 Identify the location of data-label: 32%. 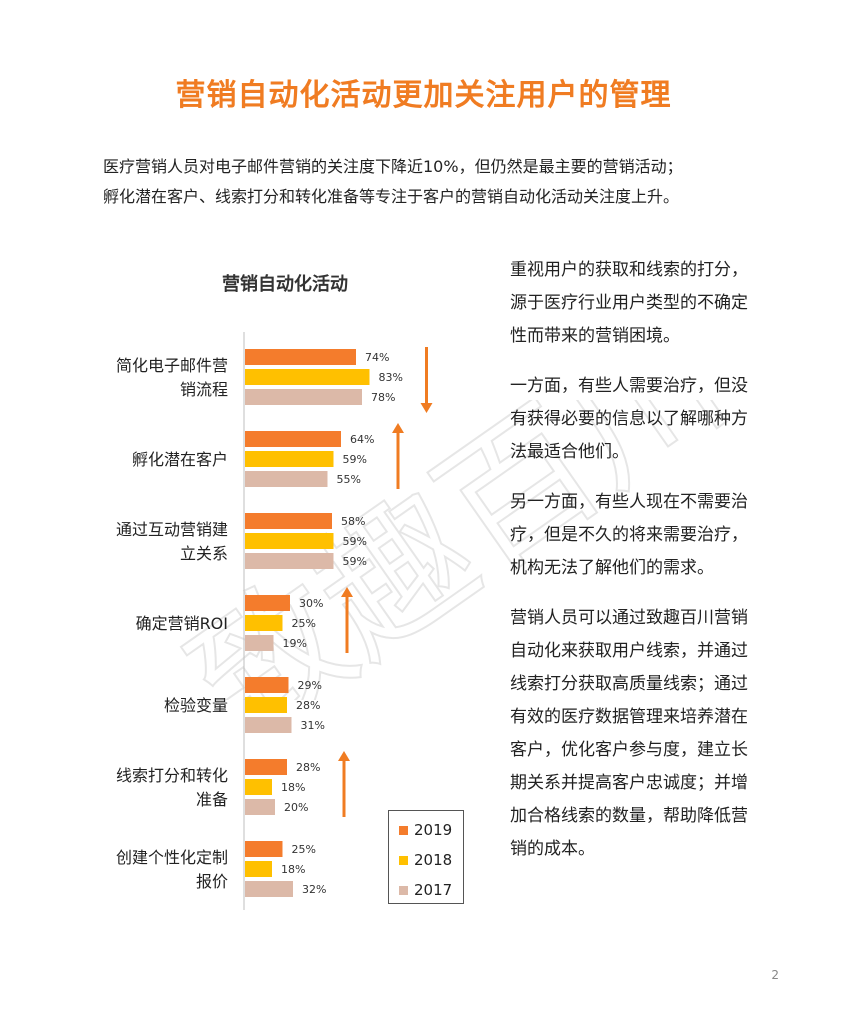
(314, 889).